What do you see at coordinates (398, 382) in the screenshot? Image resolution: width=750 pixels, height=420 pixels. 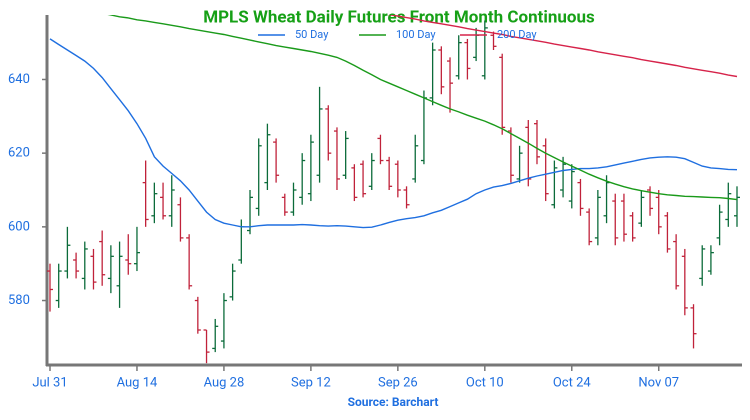 I see `x-tick-label: Sep 26` at bounding box center [398, 382].